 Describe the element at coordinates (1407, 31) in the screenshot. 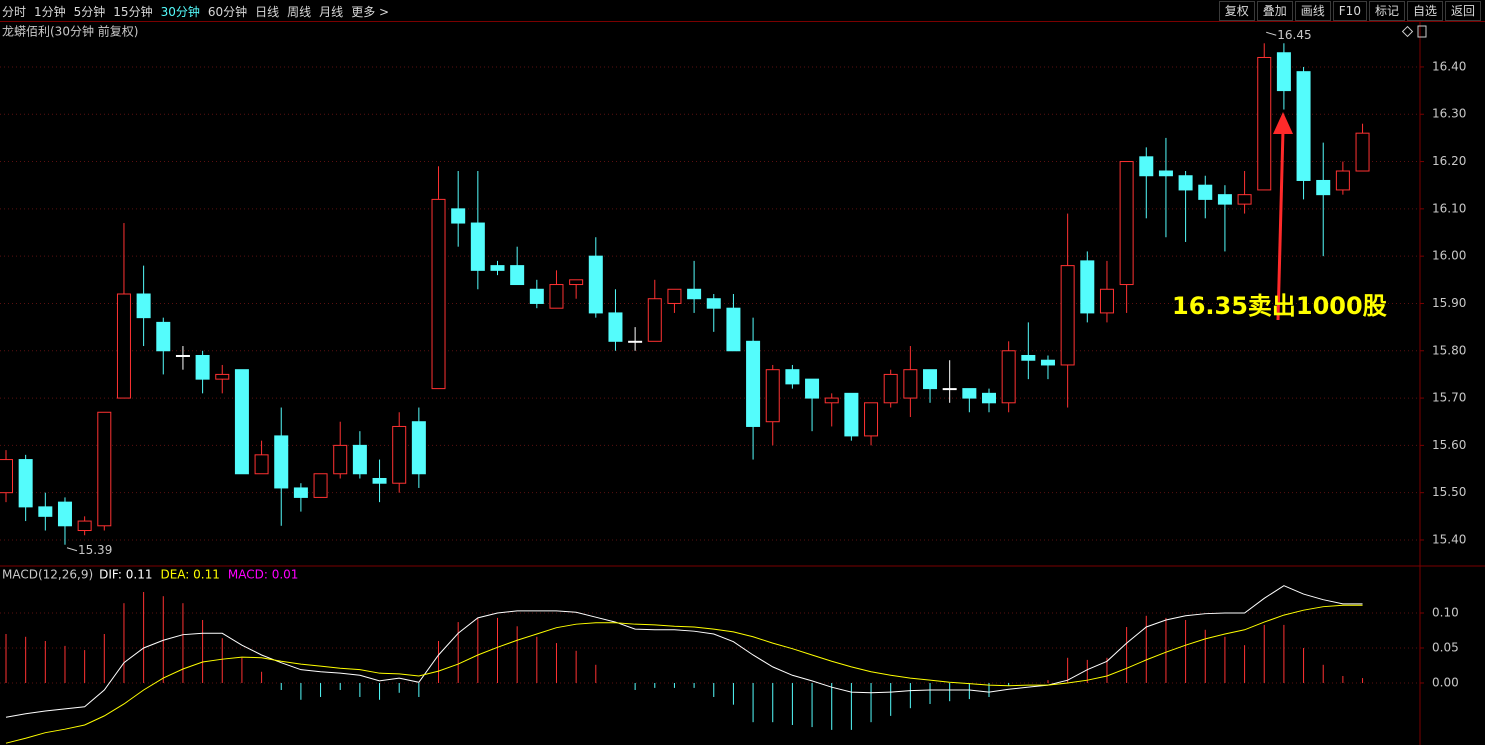

I see `icon-diamond` at that location.